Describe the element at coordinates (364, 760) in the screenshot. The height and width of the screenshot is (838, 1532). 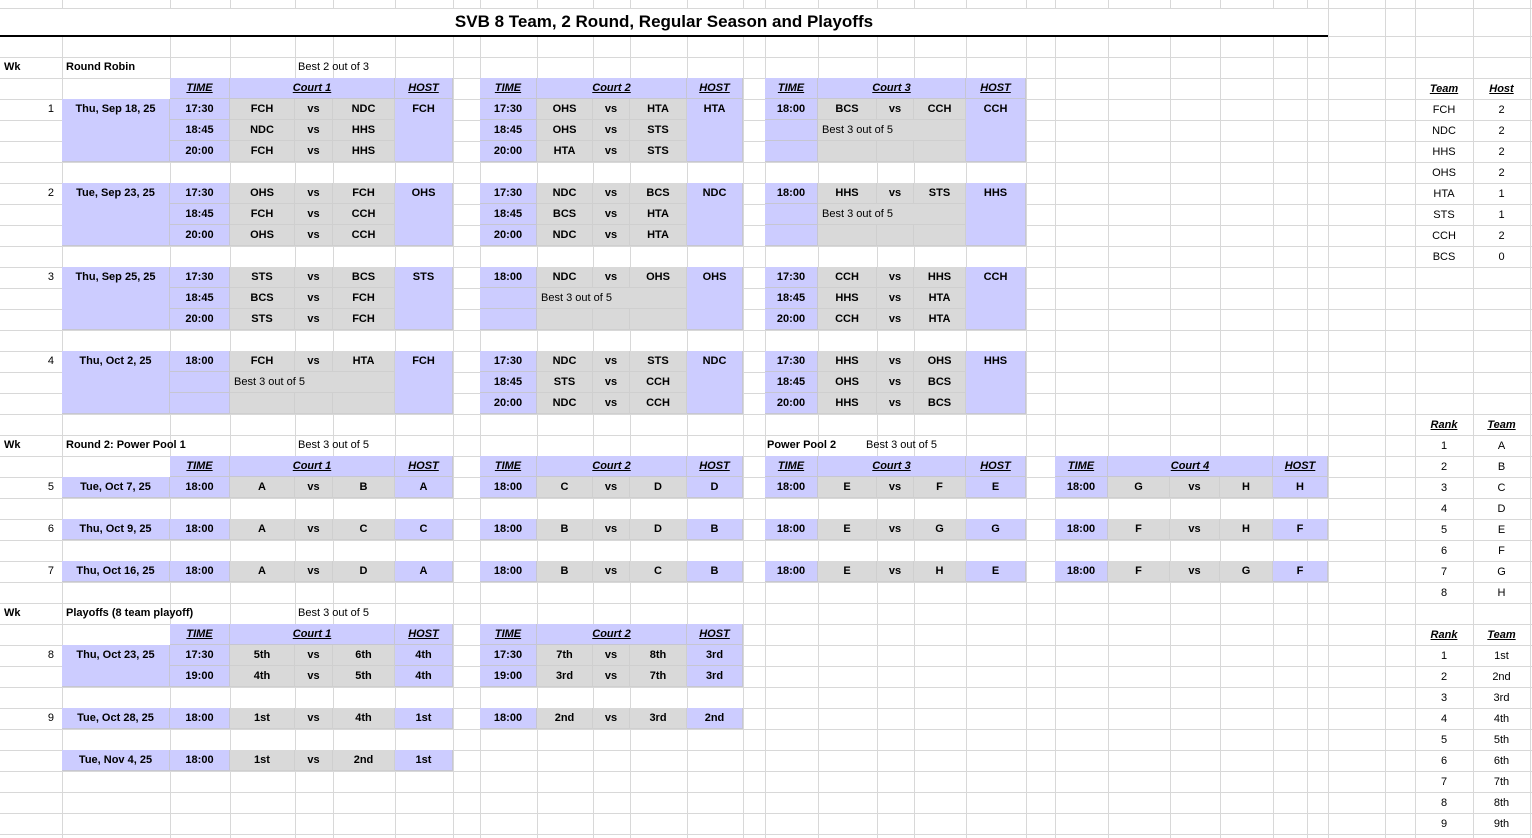
I see `team-cell: 2nd` at that location.